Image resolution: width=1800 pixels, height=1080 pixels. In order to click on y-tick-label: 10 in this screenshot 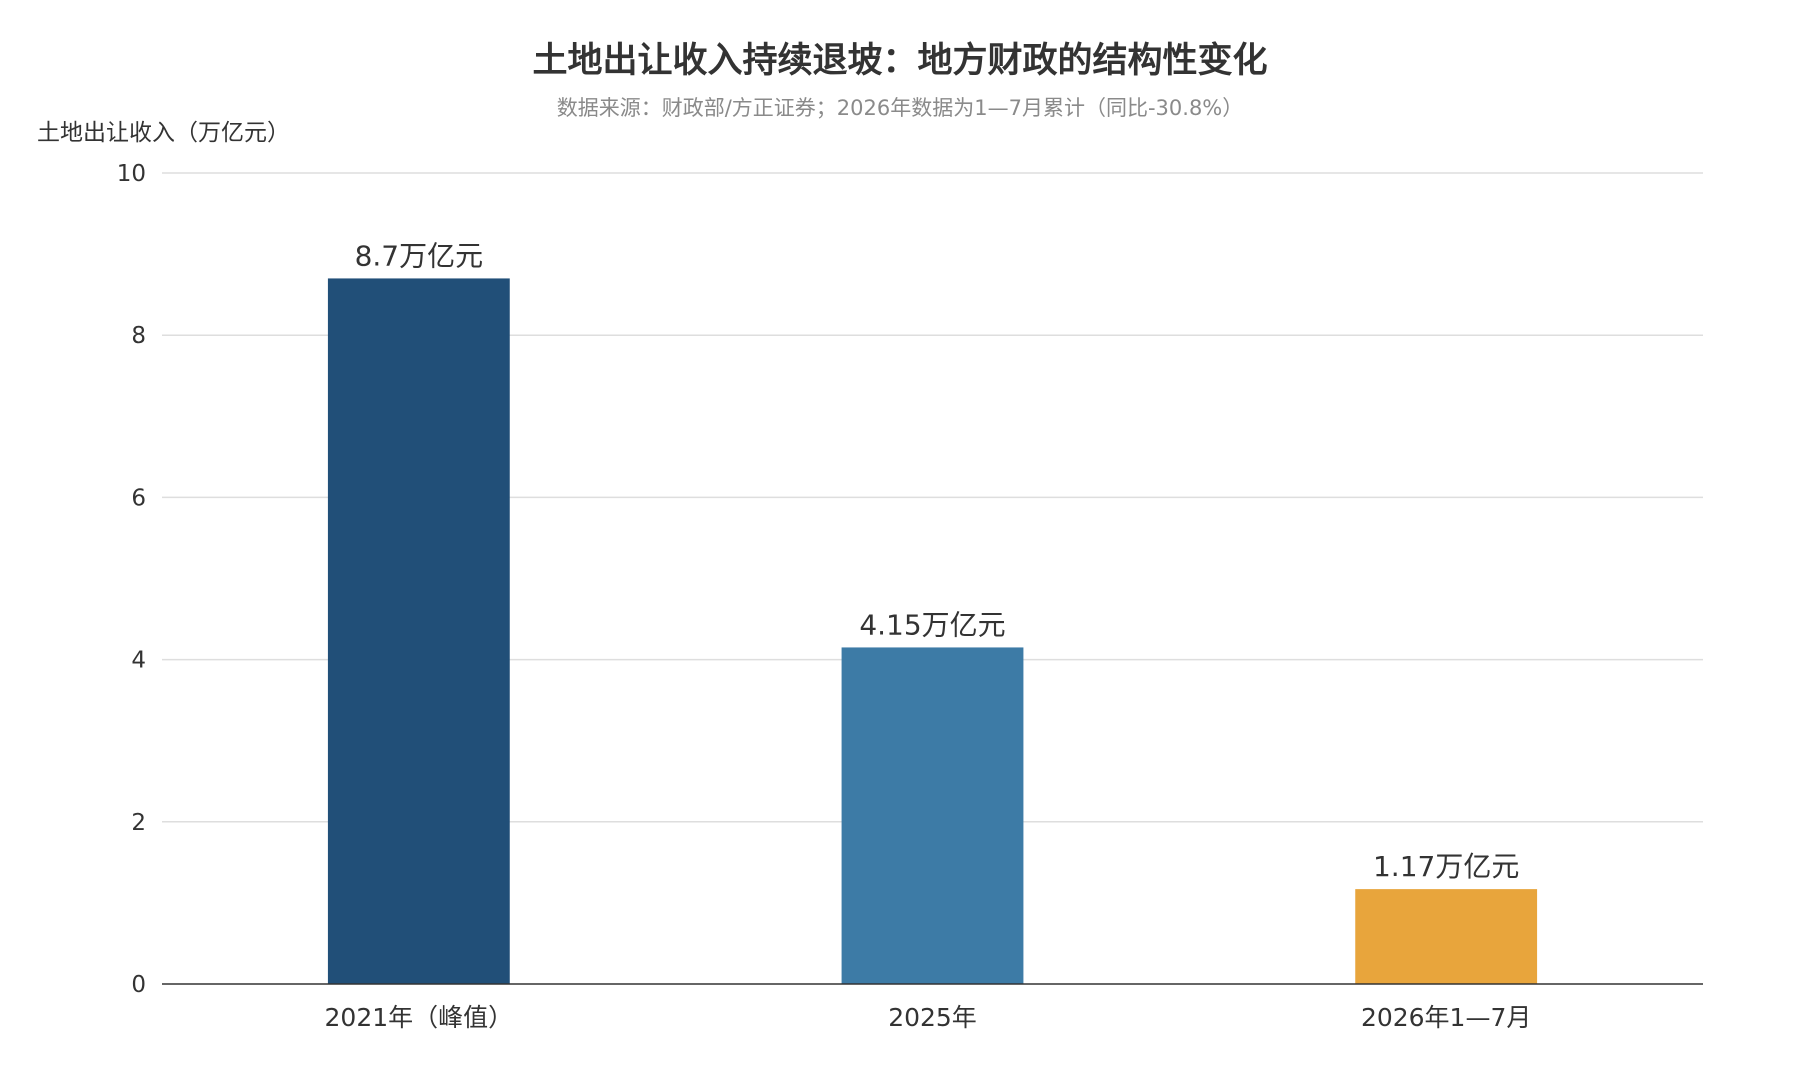, I will do `click(131, 174)`.